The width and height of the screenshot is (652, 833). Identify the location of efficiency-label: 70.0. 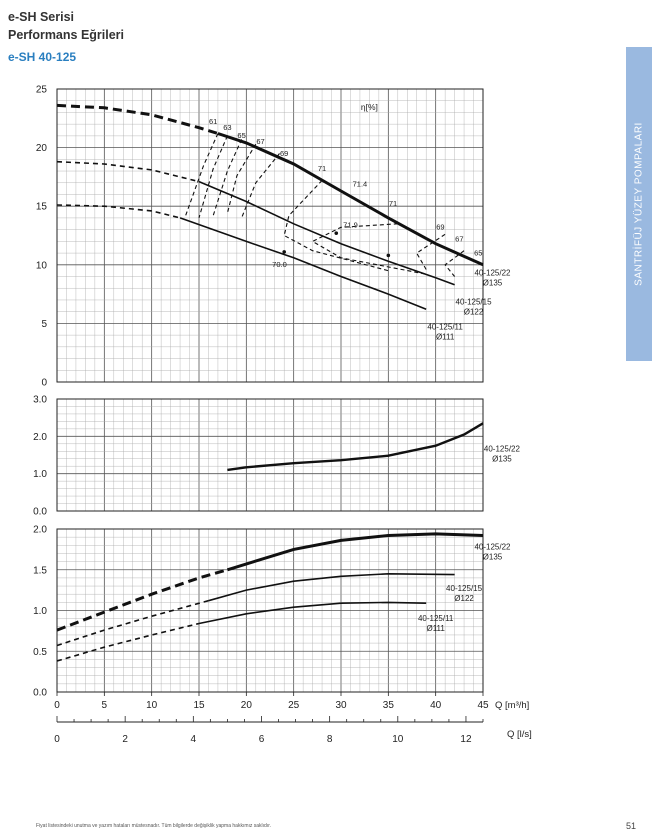
(279, 264).